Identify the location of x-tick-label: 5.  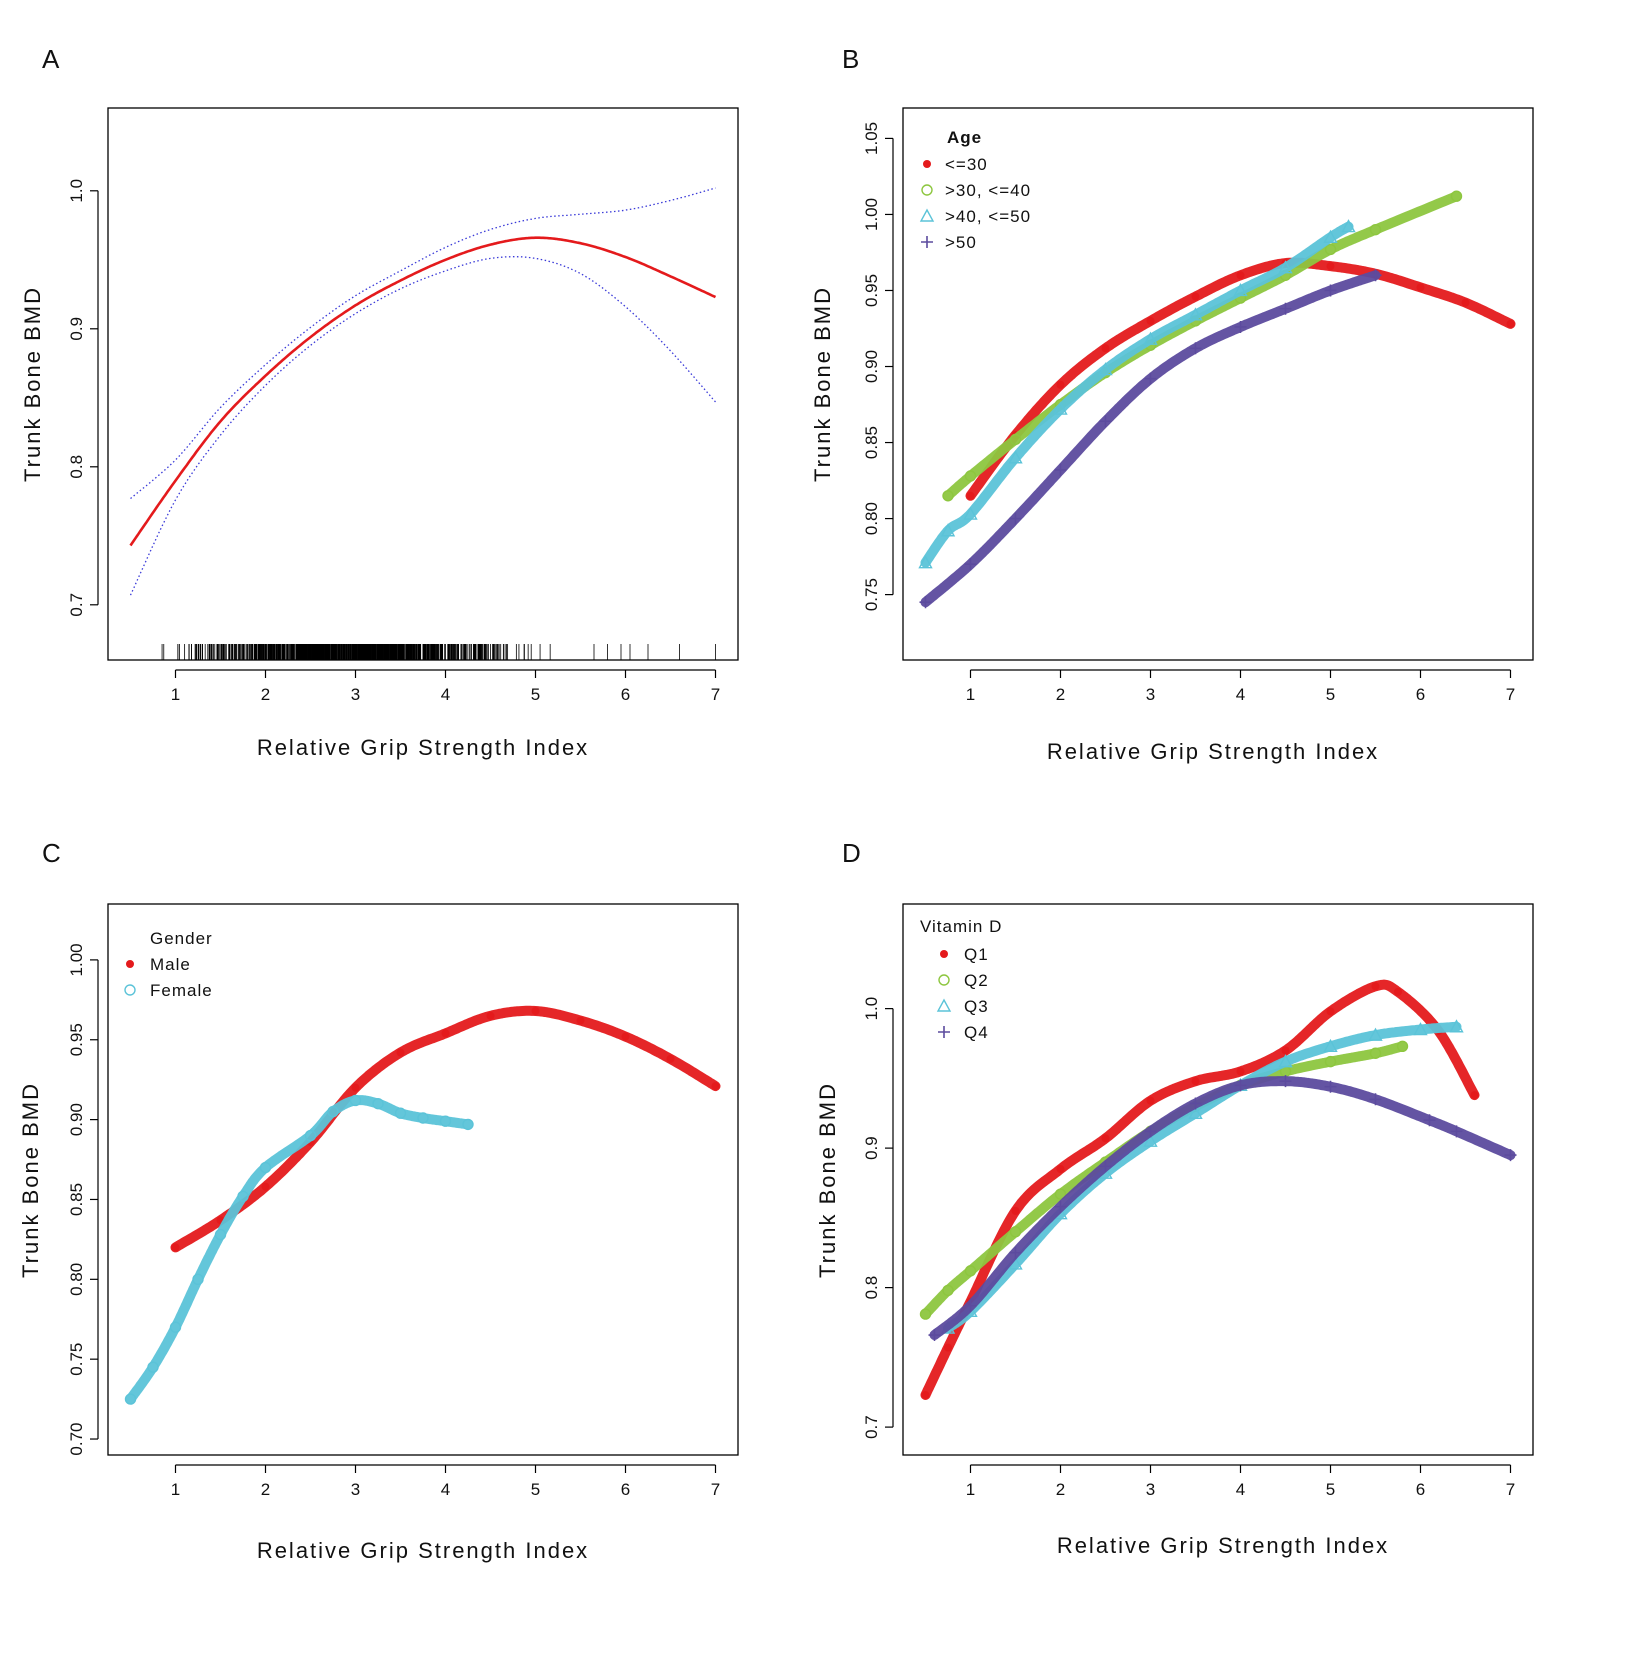
(1330, 694).